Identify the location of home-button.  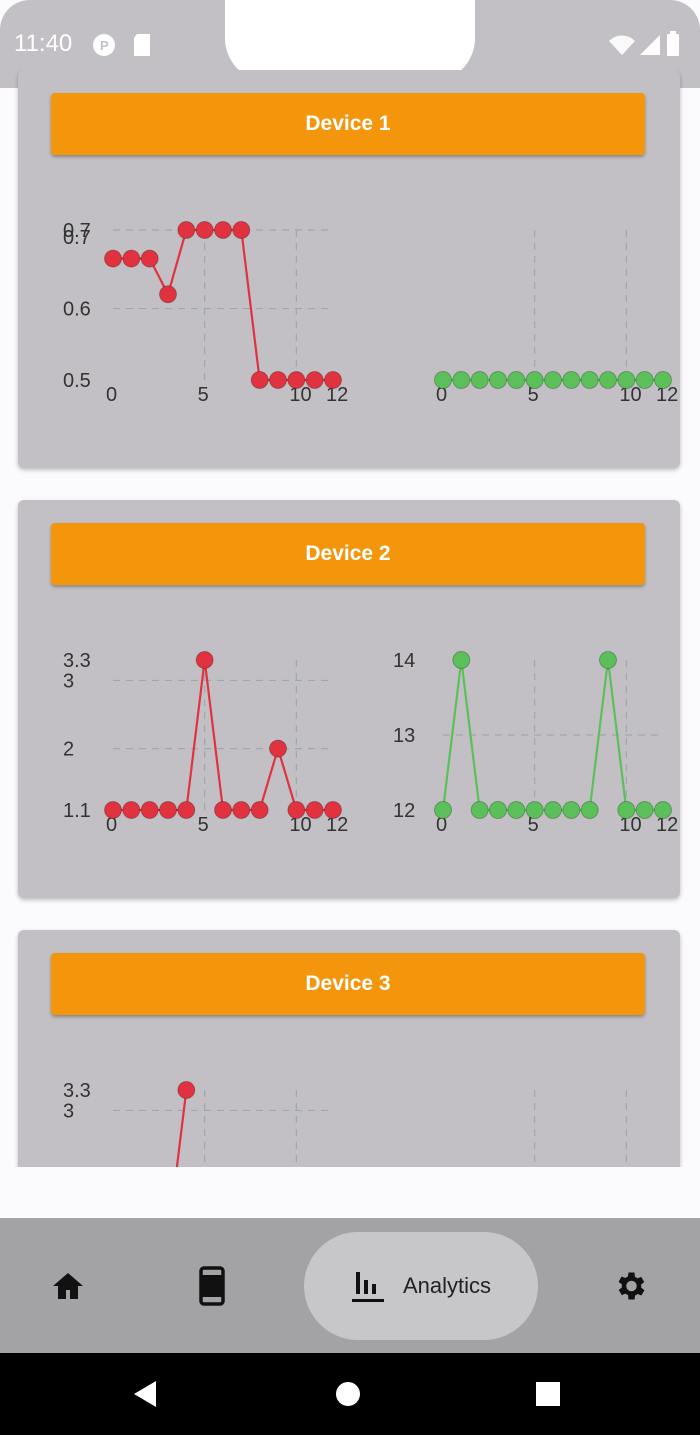
(348, 1394).